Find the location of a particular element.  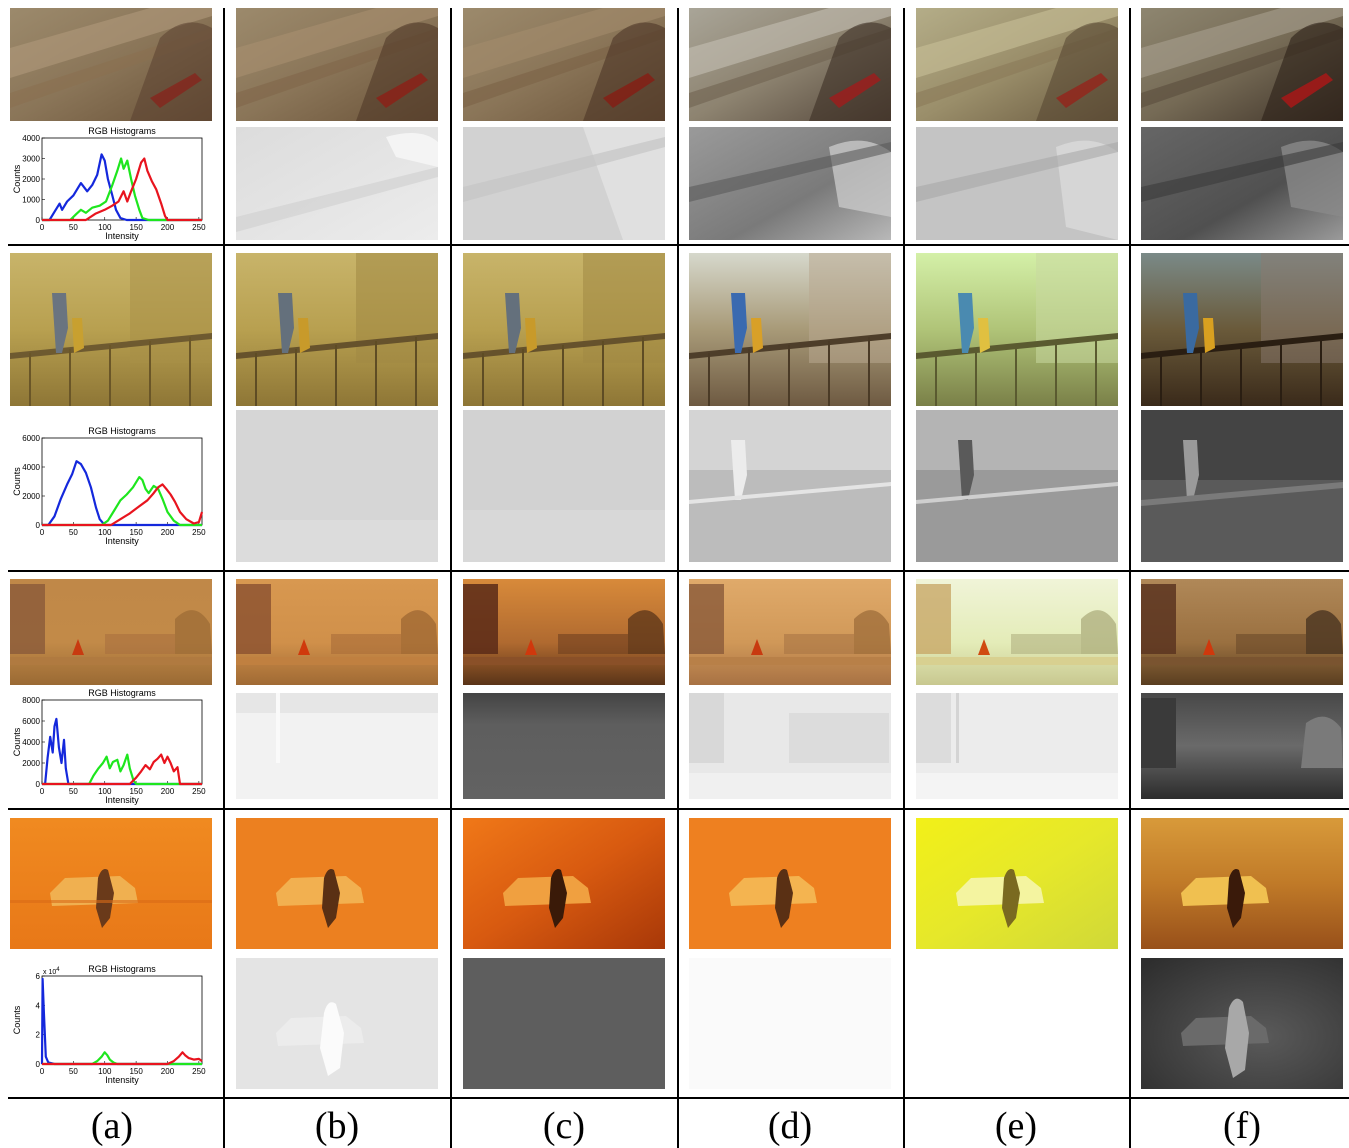

y-exponent: x 104 is located at coordinates (51, 971).